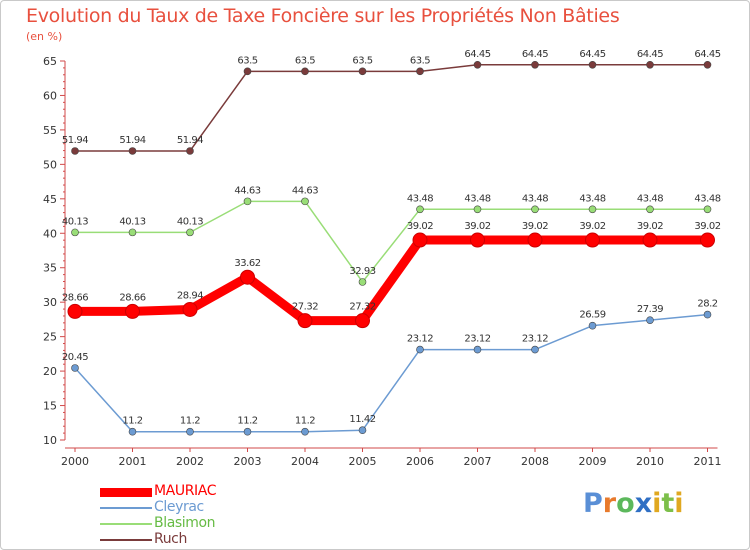 This screenshot has width=750, height=550. What do you see at coordinates (362, 419) in the screenshot?
I see `data-label-cleyrac: 11.42` at bounding box center [362, 419].